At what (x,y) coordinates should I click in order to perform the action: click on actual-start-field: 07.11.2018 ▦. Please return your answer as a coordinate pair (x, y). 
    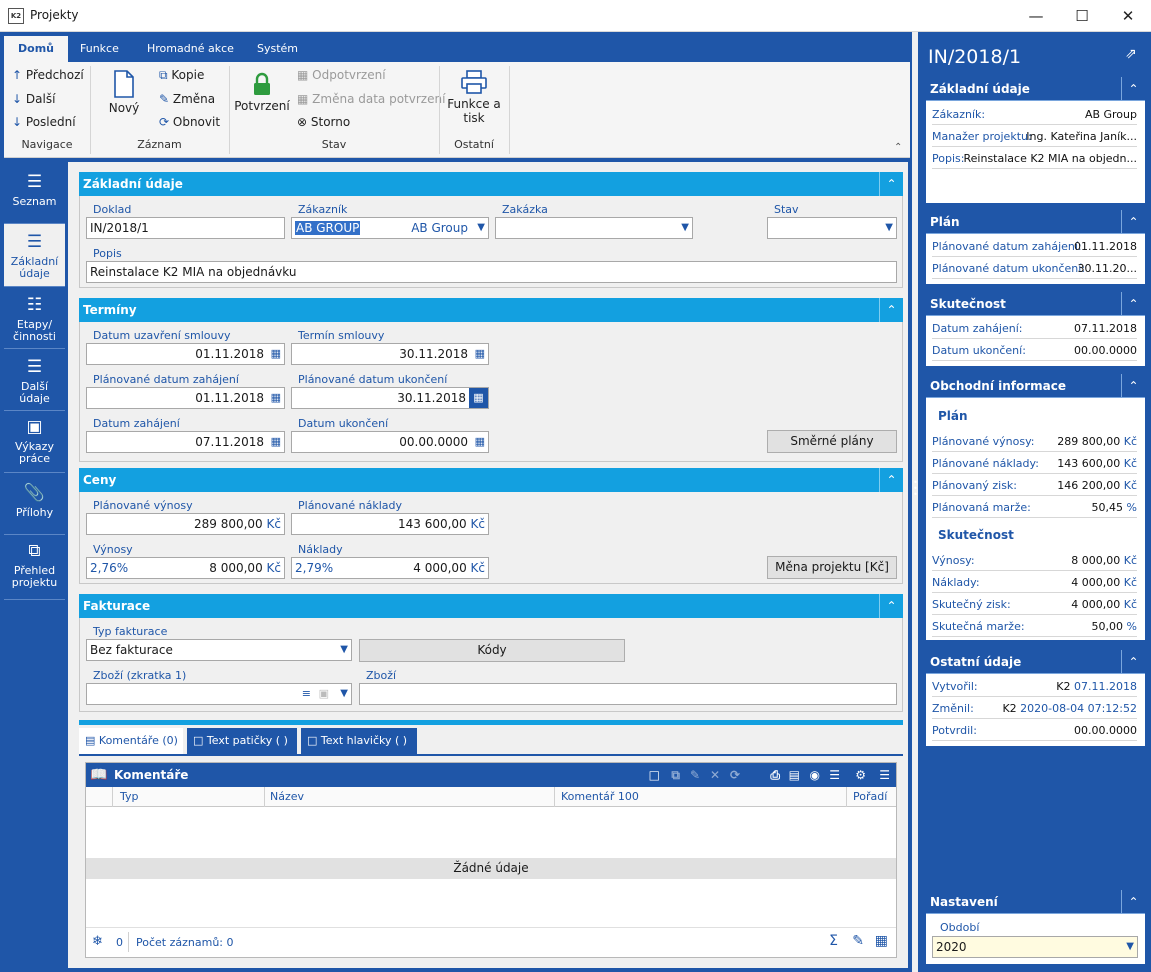
    Looking at the image, I should click on (185, 442).